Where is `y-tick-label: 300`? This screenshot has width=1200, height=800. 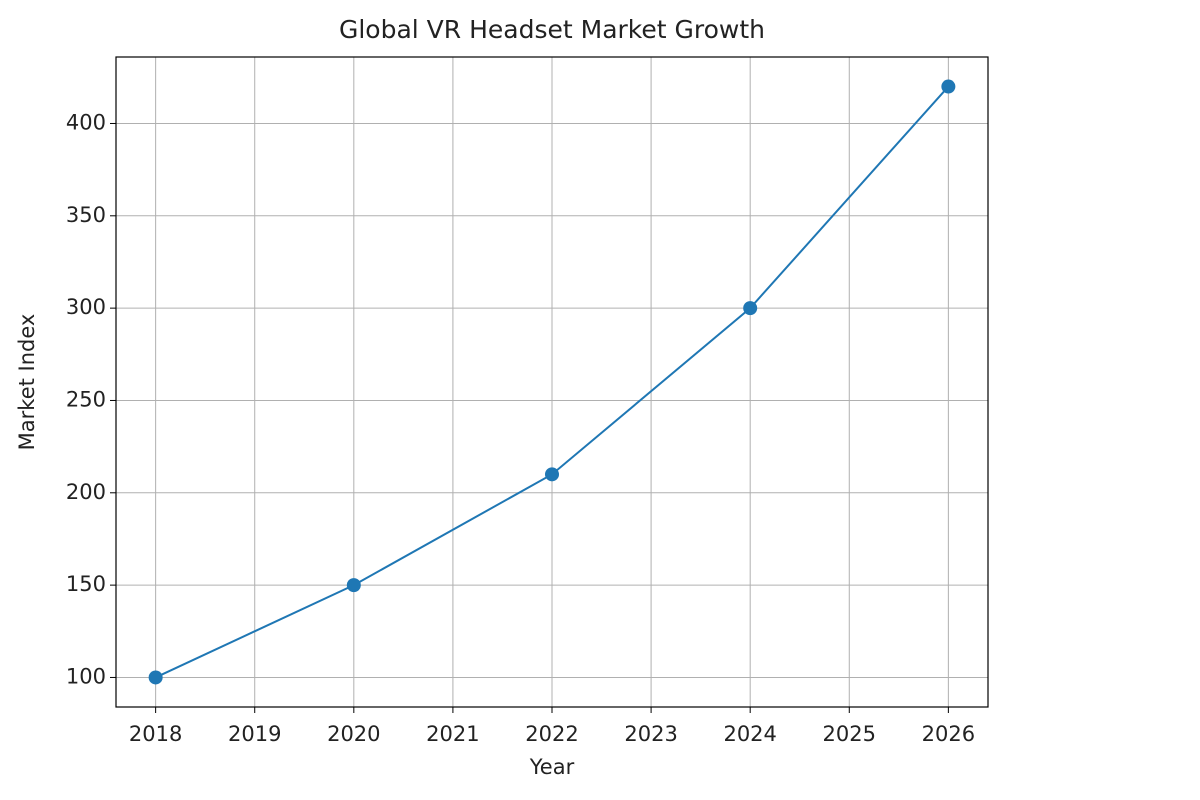
y-tick-label: 300 is located at coordinates (86, 307).